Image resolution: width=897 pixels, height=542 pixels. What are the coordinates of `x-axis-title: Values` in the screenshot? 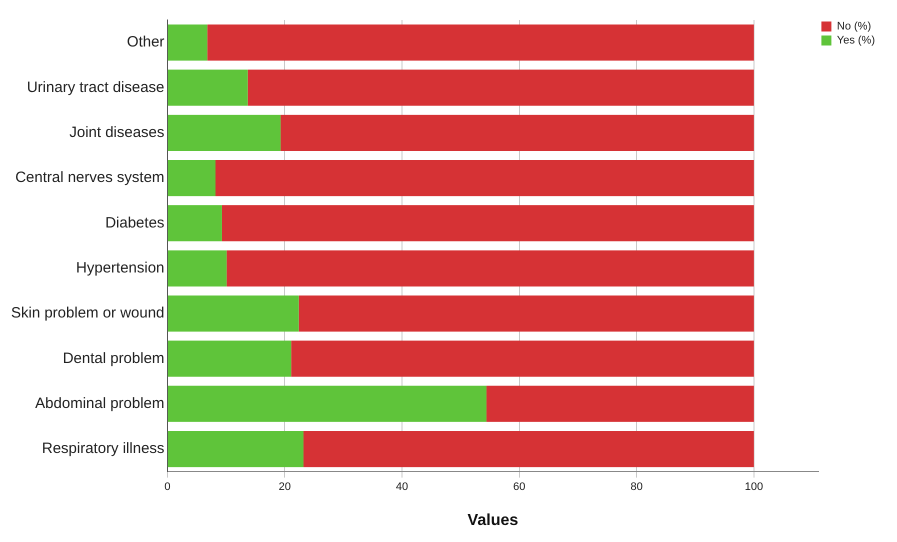 It's located at (493, 520).